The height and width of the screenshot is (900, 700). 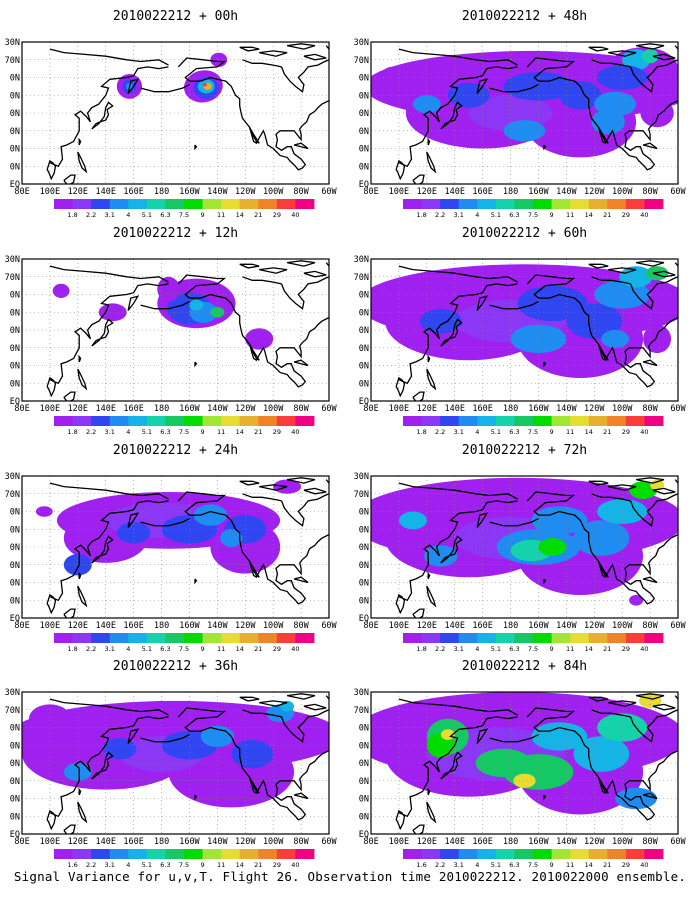 What do you see at coordinates (175, 16) in the screenshot?
I see `panel-title: 2010022212 + 00h` at bounding box center [175, 16].